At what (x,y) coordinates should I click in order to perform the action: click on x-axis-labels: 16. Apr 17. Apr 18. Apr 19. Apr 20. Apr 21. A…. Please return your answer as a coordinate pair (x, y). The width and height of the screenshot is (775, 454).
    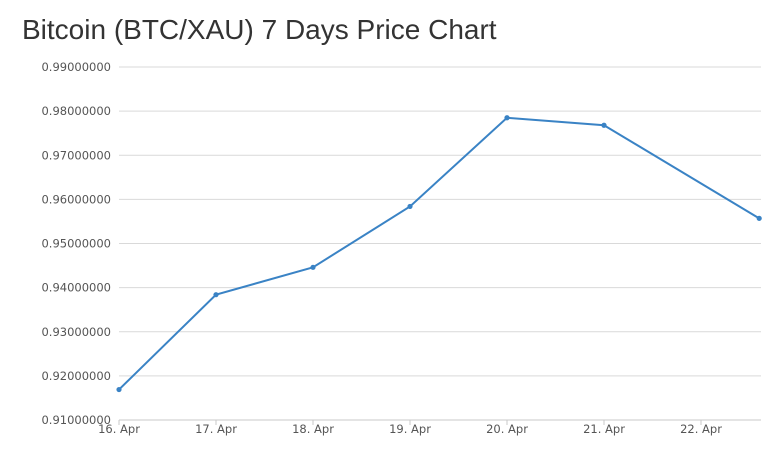
    Looking at the image, I should click on (410, 429).